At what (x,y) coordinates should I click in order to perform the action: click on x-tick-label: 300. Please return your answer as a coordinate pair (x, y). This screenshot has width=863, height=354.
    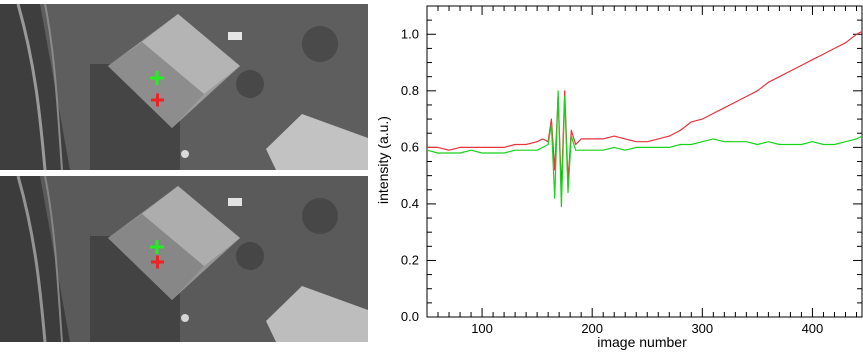
    Looking at the image, I should click on (702, 328).